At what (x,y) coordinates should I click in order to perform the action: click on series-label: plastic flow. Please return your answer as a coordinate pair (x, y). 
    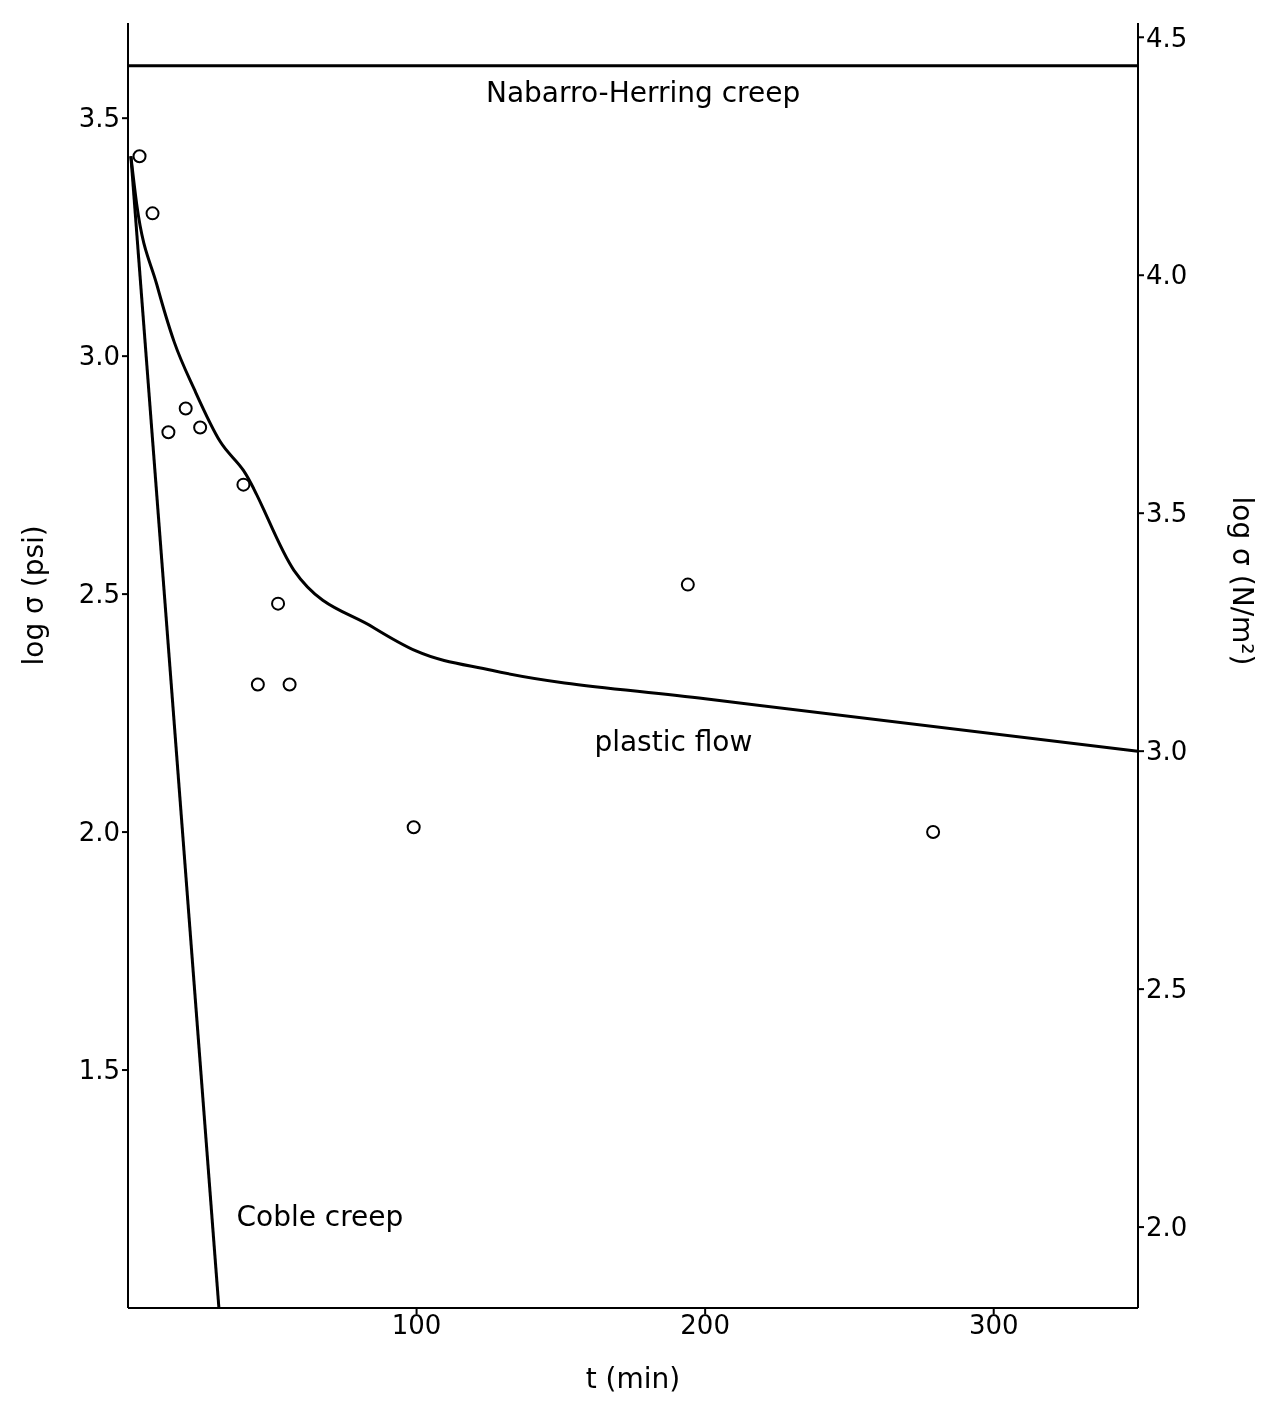
    Looking at the image, I should click on (673, 741).